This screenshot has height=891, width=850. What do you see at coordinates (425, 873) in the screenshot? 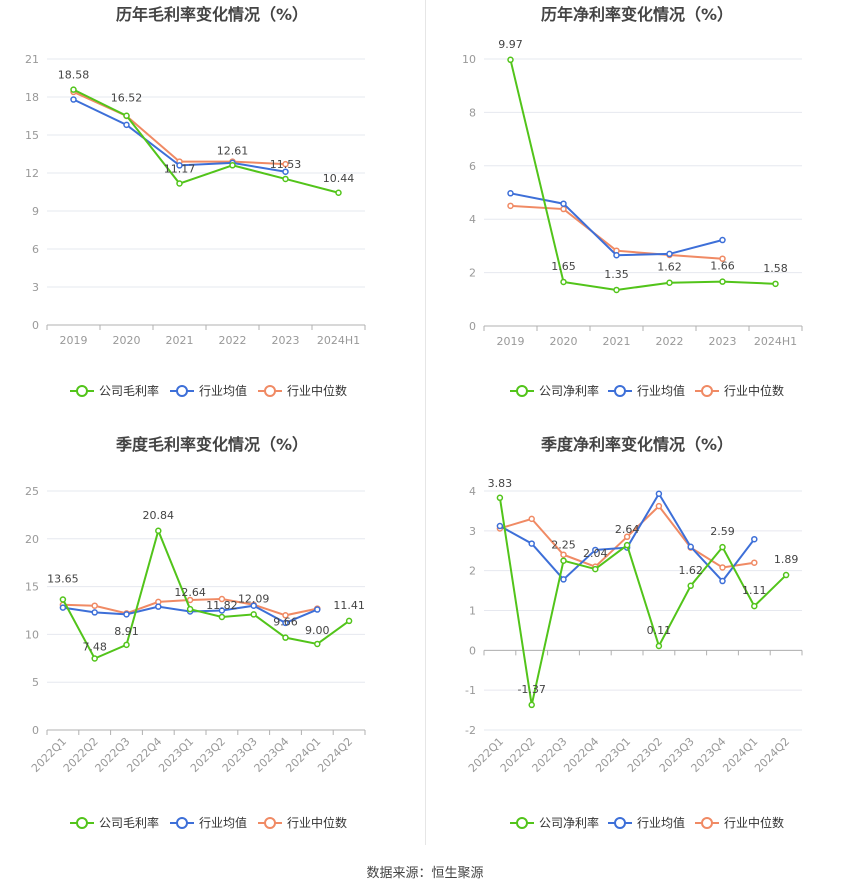
I see `data-source: 数据来源：恒生聚源` at bounding box center [425, 873].